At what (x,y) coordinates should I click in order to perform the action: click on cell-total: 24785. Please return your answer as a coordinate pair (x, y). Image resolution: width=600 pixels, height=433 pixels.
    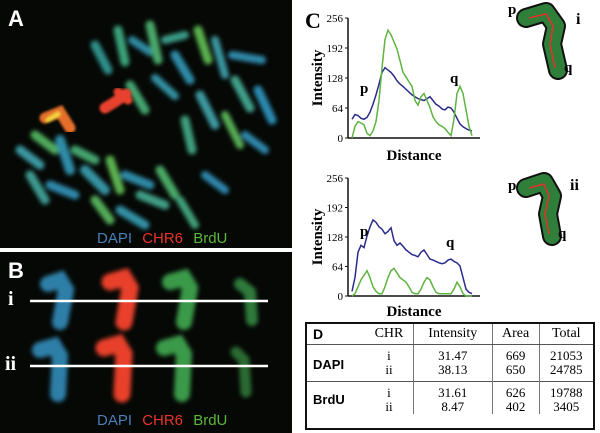
    Looking at the image, I should click on (565, 372).